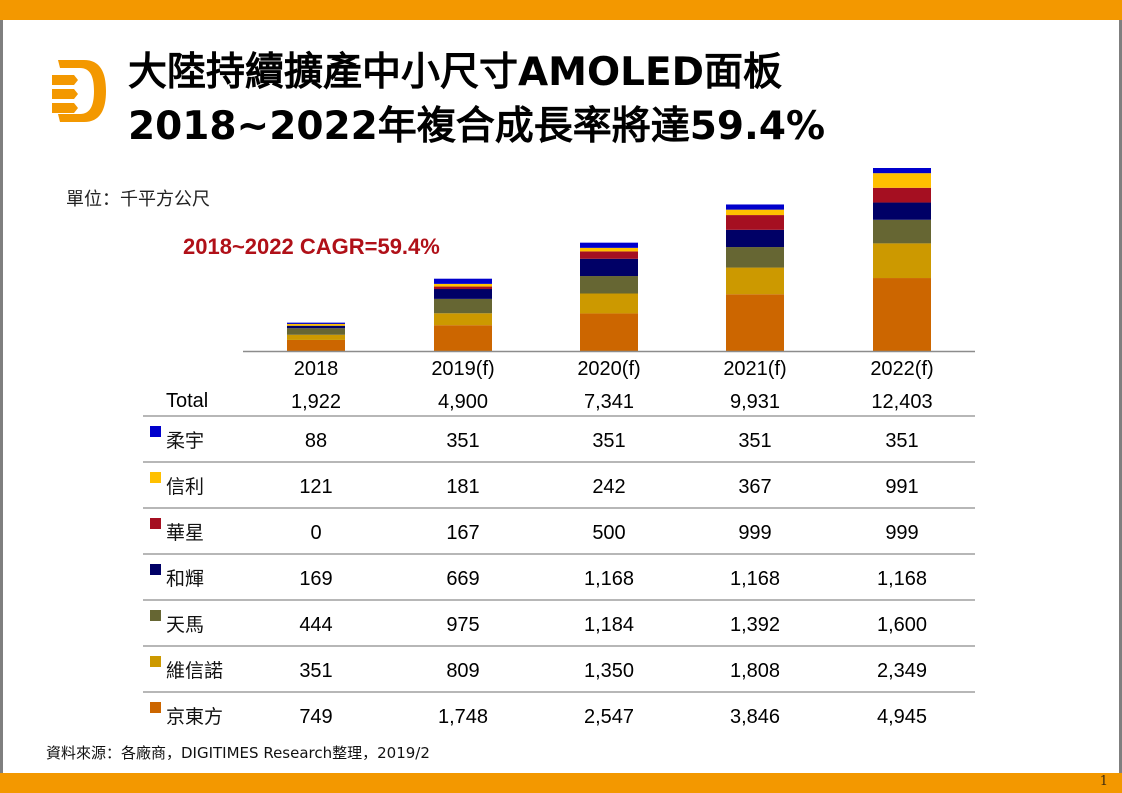  What do you see at coordinates (902, 231) in the screenshot?
I see `bar-segment-2022(f)-天馬` at bounding box center [902, 231].